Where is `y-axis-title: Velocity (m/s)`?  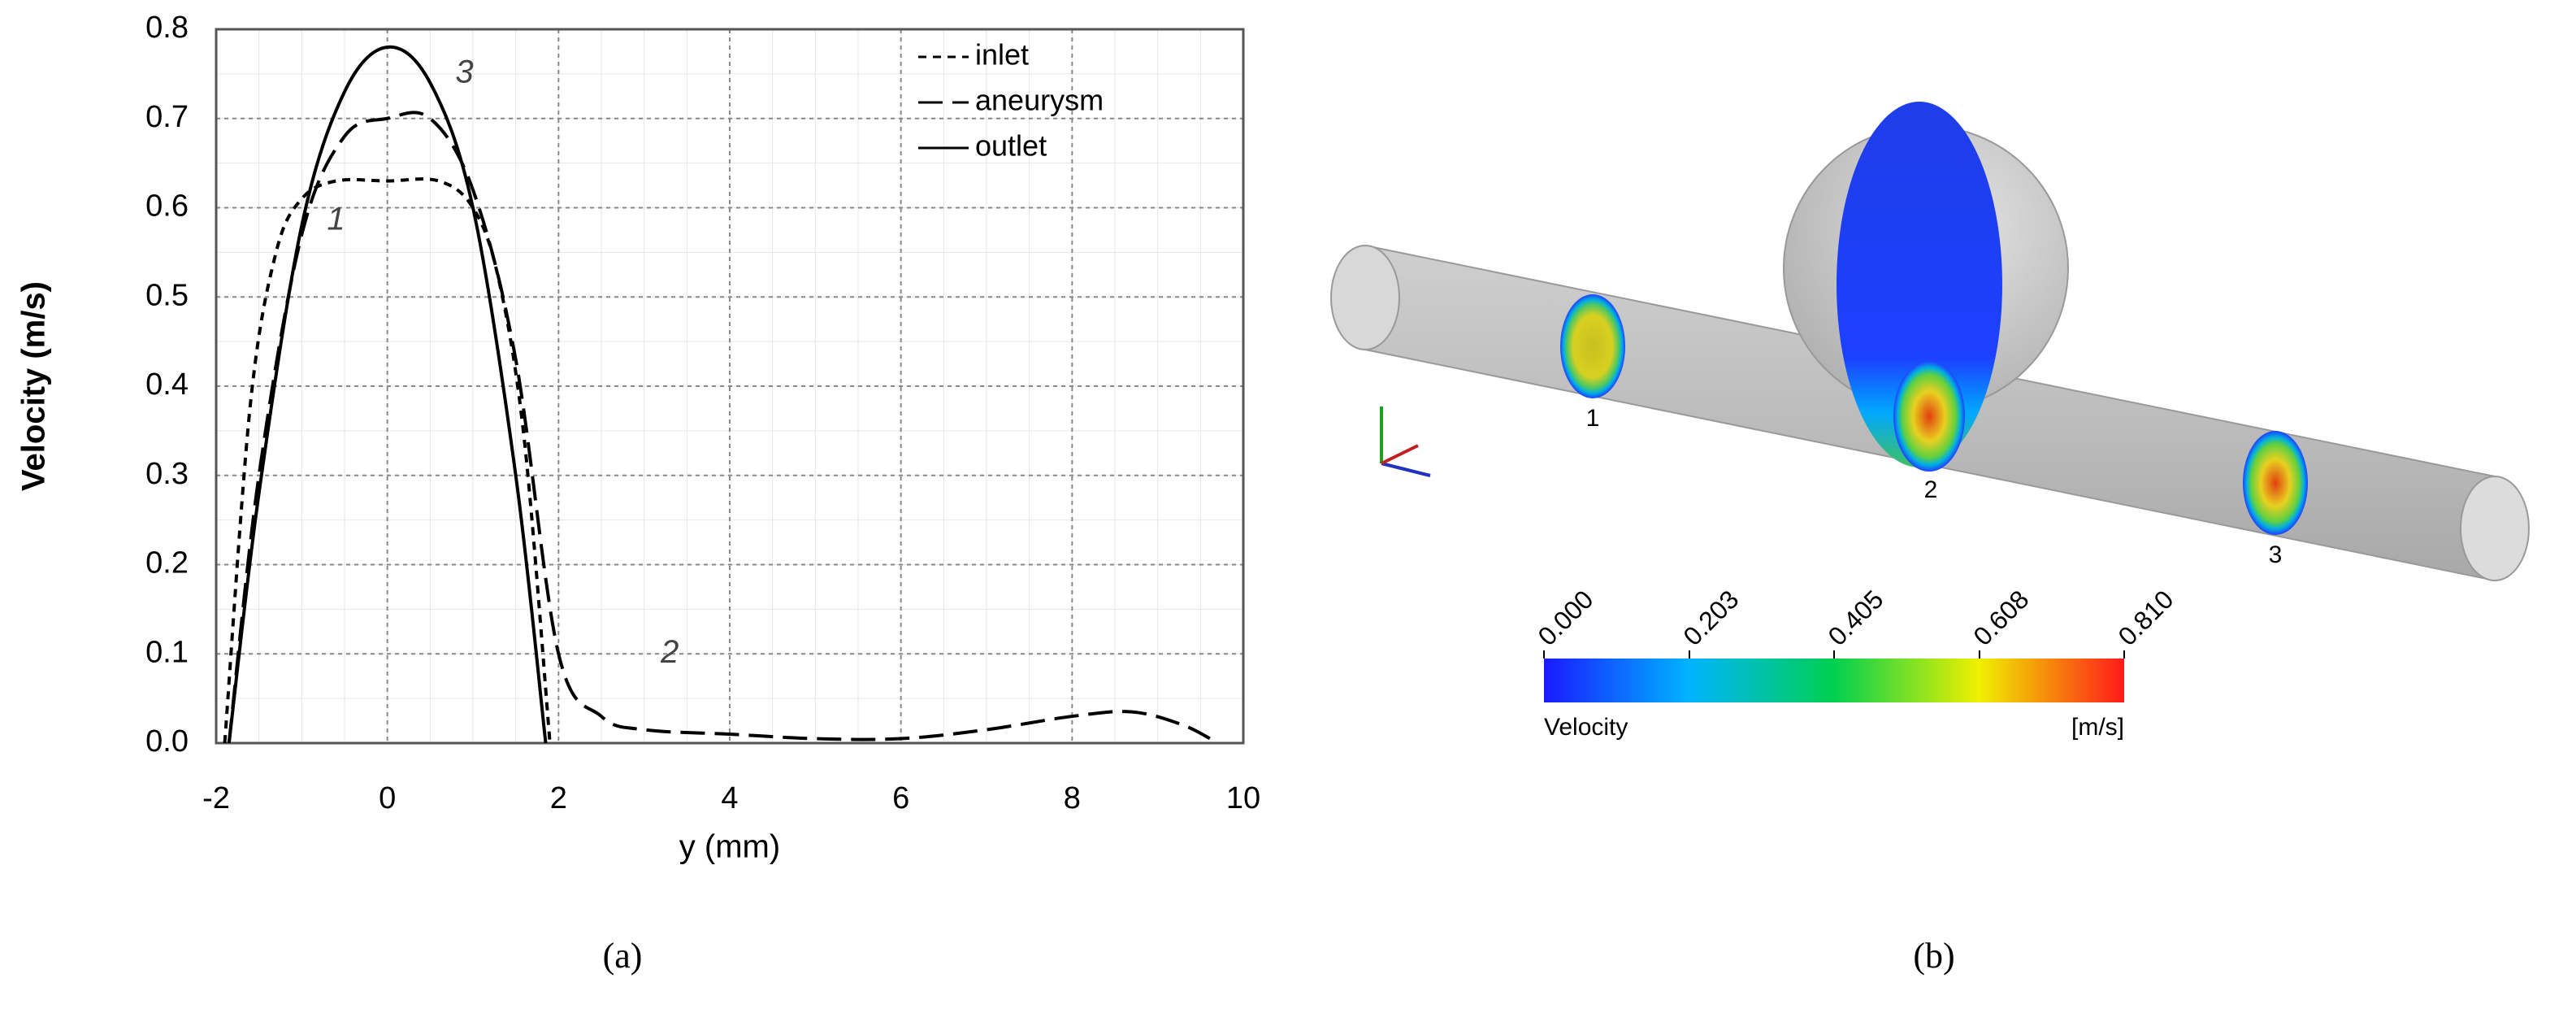
y-axis-title: Velocity (m/s) is located at coordinates (34, 386).